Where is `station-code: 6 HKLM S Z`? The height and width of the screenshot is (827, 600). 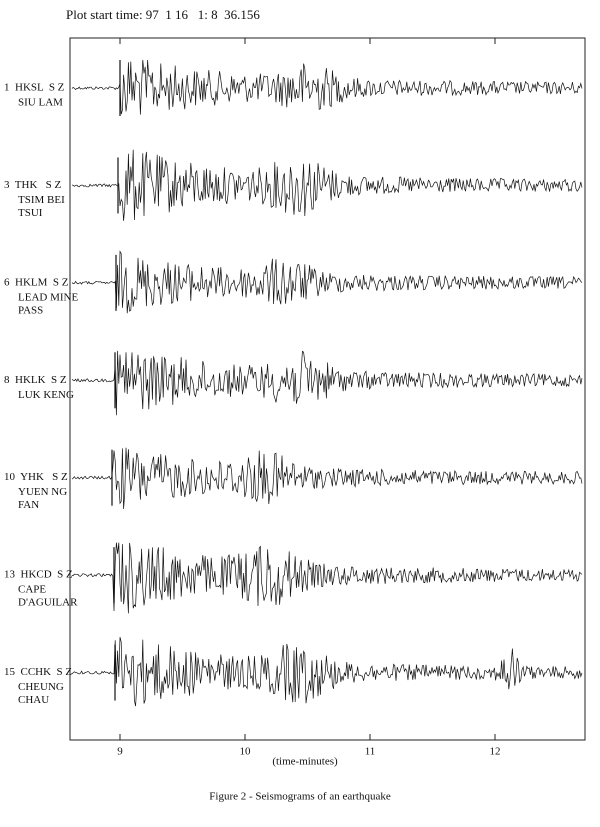 station-code: 6 HKLM S Z is located at coordinates (36, 282).